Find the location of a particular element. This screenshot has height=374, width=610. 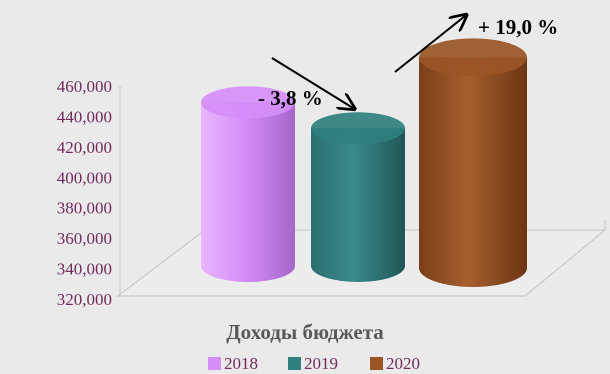

y-tick-label: 360,000 is located at coordinates (84, 238).